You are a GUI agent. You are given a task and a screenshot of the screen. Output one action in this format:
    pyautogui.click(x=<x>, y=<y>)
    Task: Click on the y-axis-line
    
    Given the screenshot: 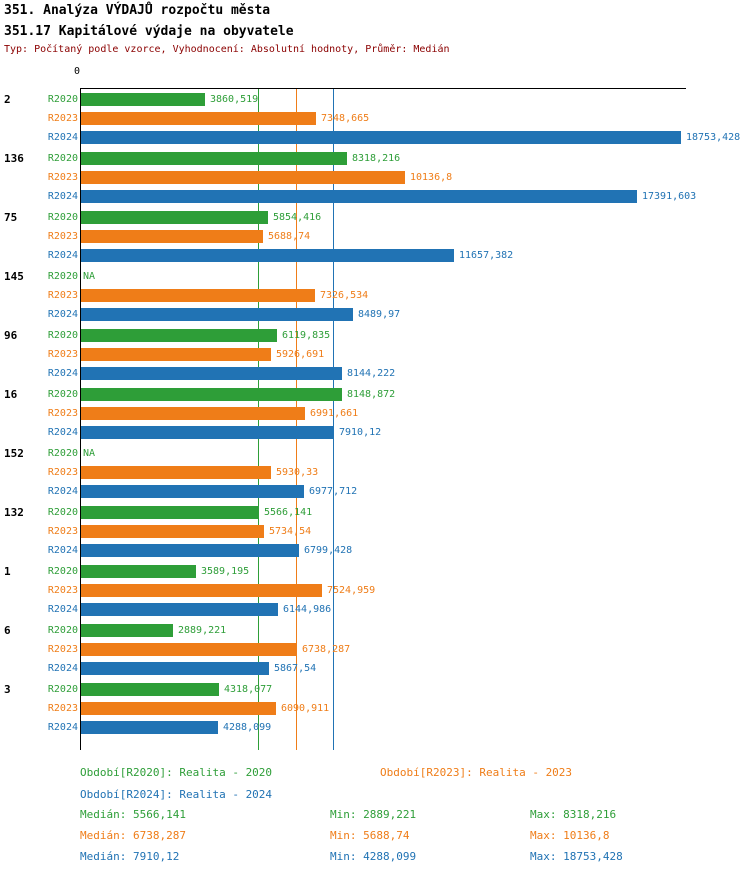 What is the action you would take?
    pyautogui.click(x=80, y=419)
    